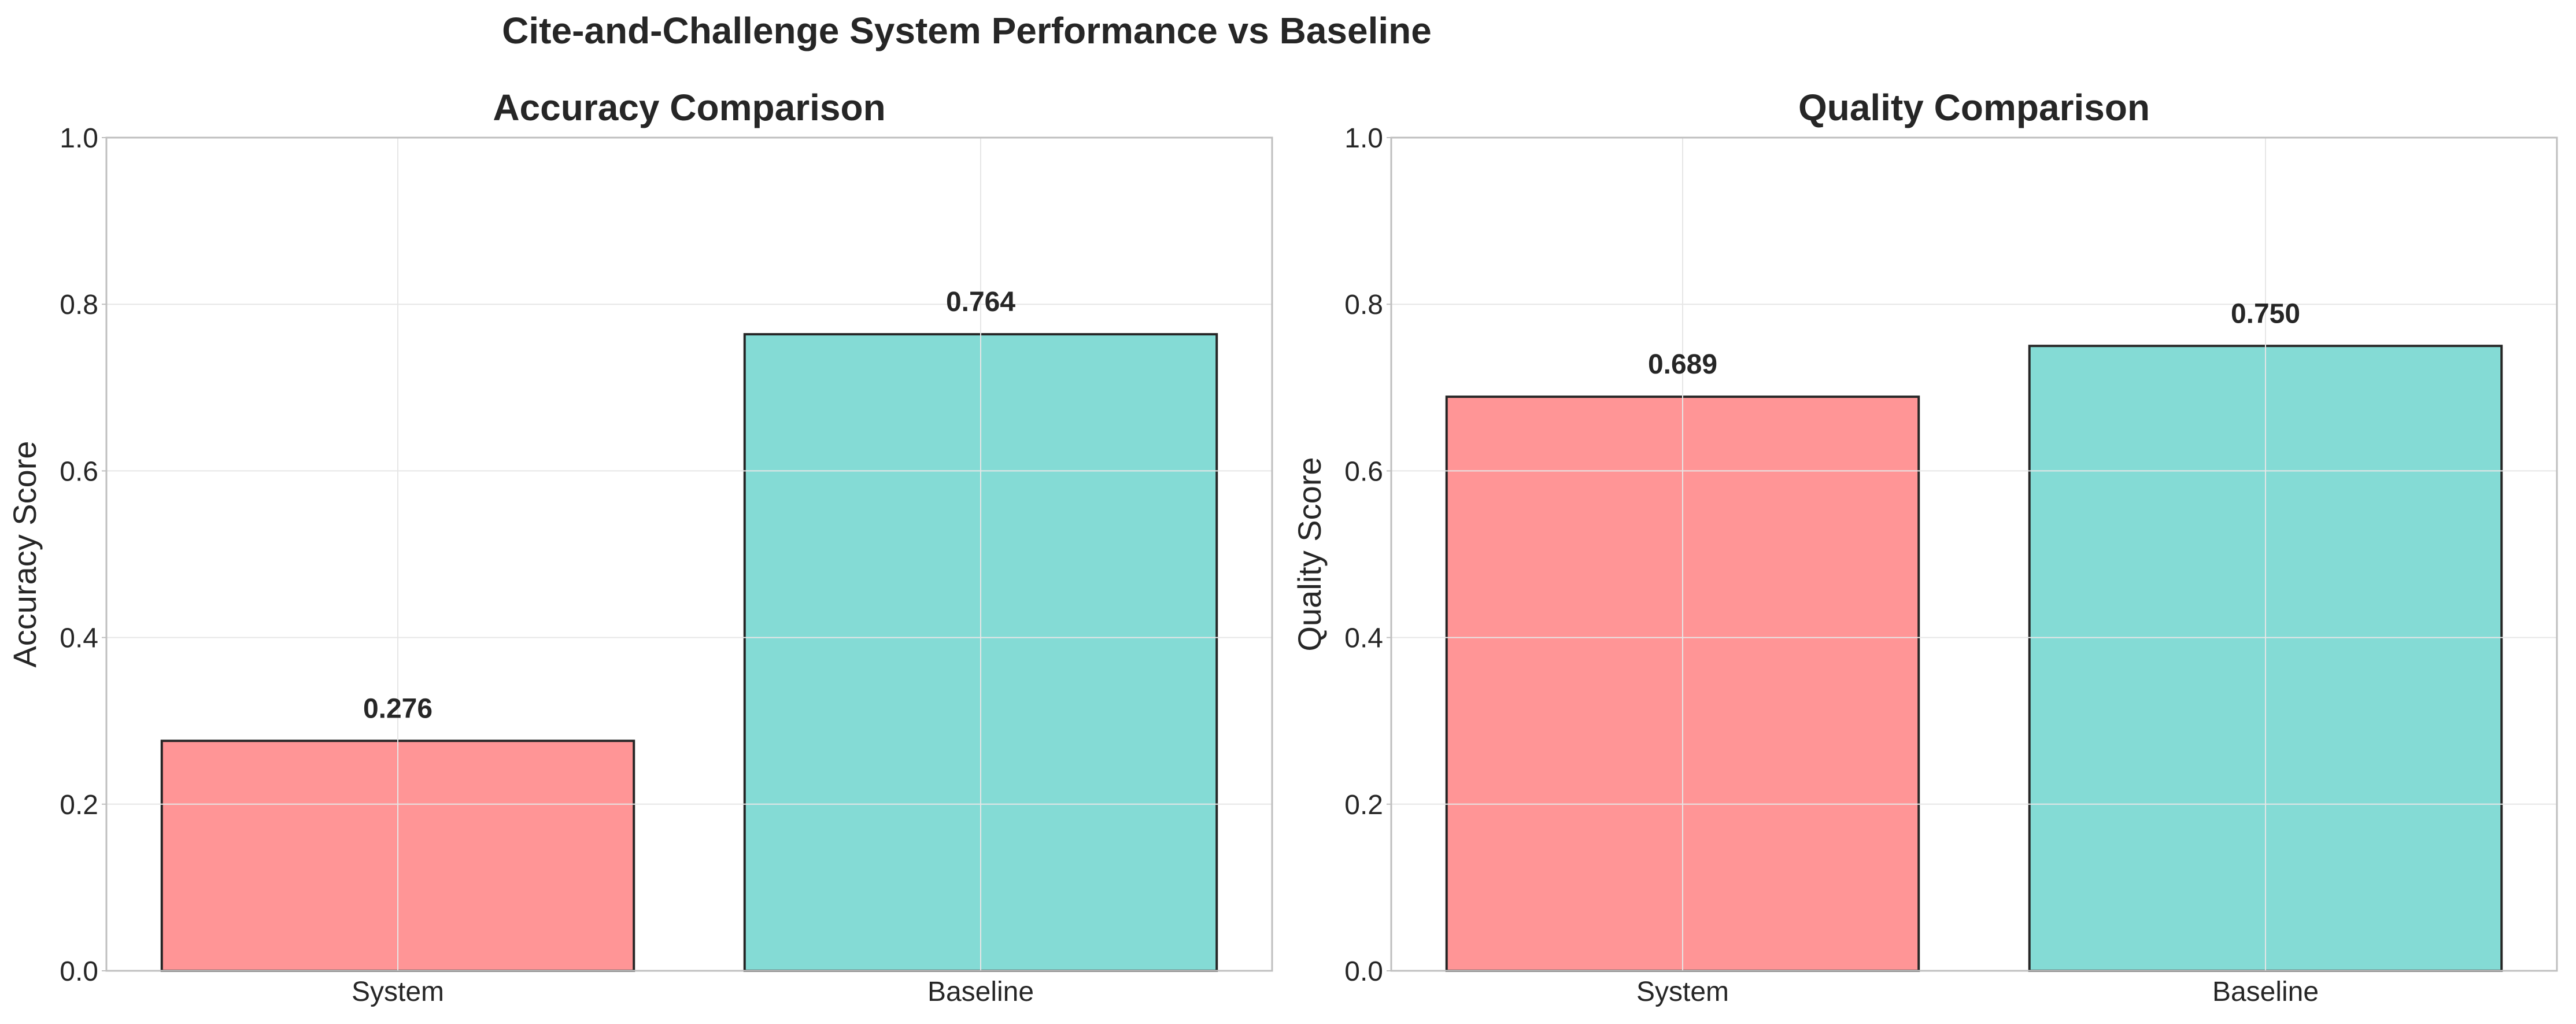 Image resolution: width=2576 pixels, height=1024 pixels. Describe the element at coordinates (1363, 138) in the screenshot. I see `quality-ytick-label-5: 1.0` at that location.